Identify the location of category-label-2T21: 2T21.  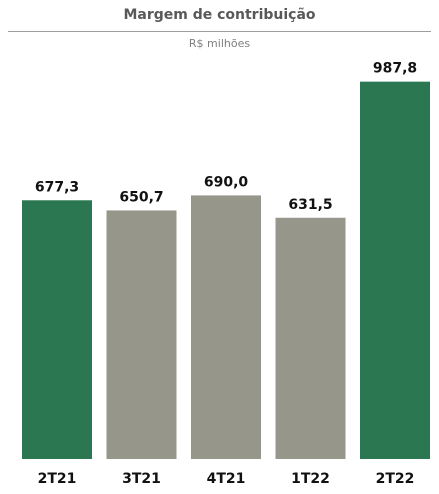
(57, 479).